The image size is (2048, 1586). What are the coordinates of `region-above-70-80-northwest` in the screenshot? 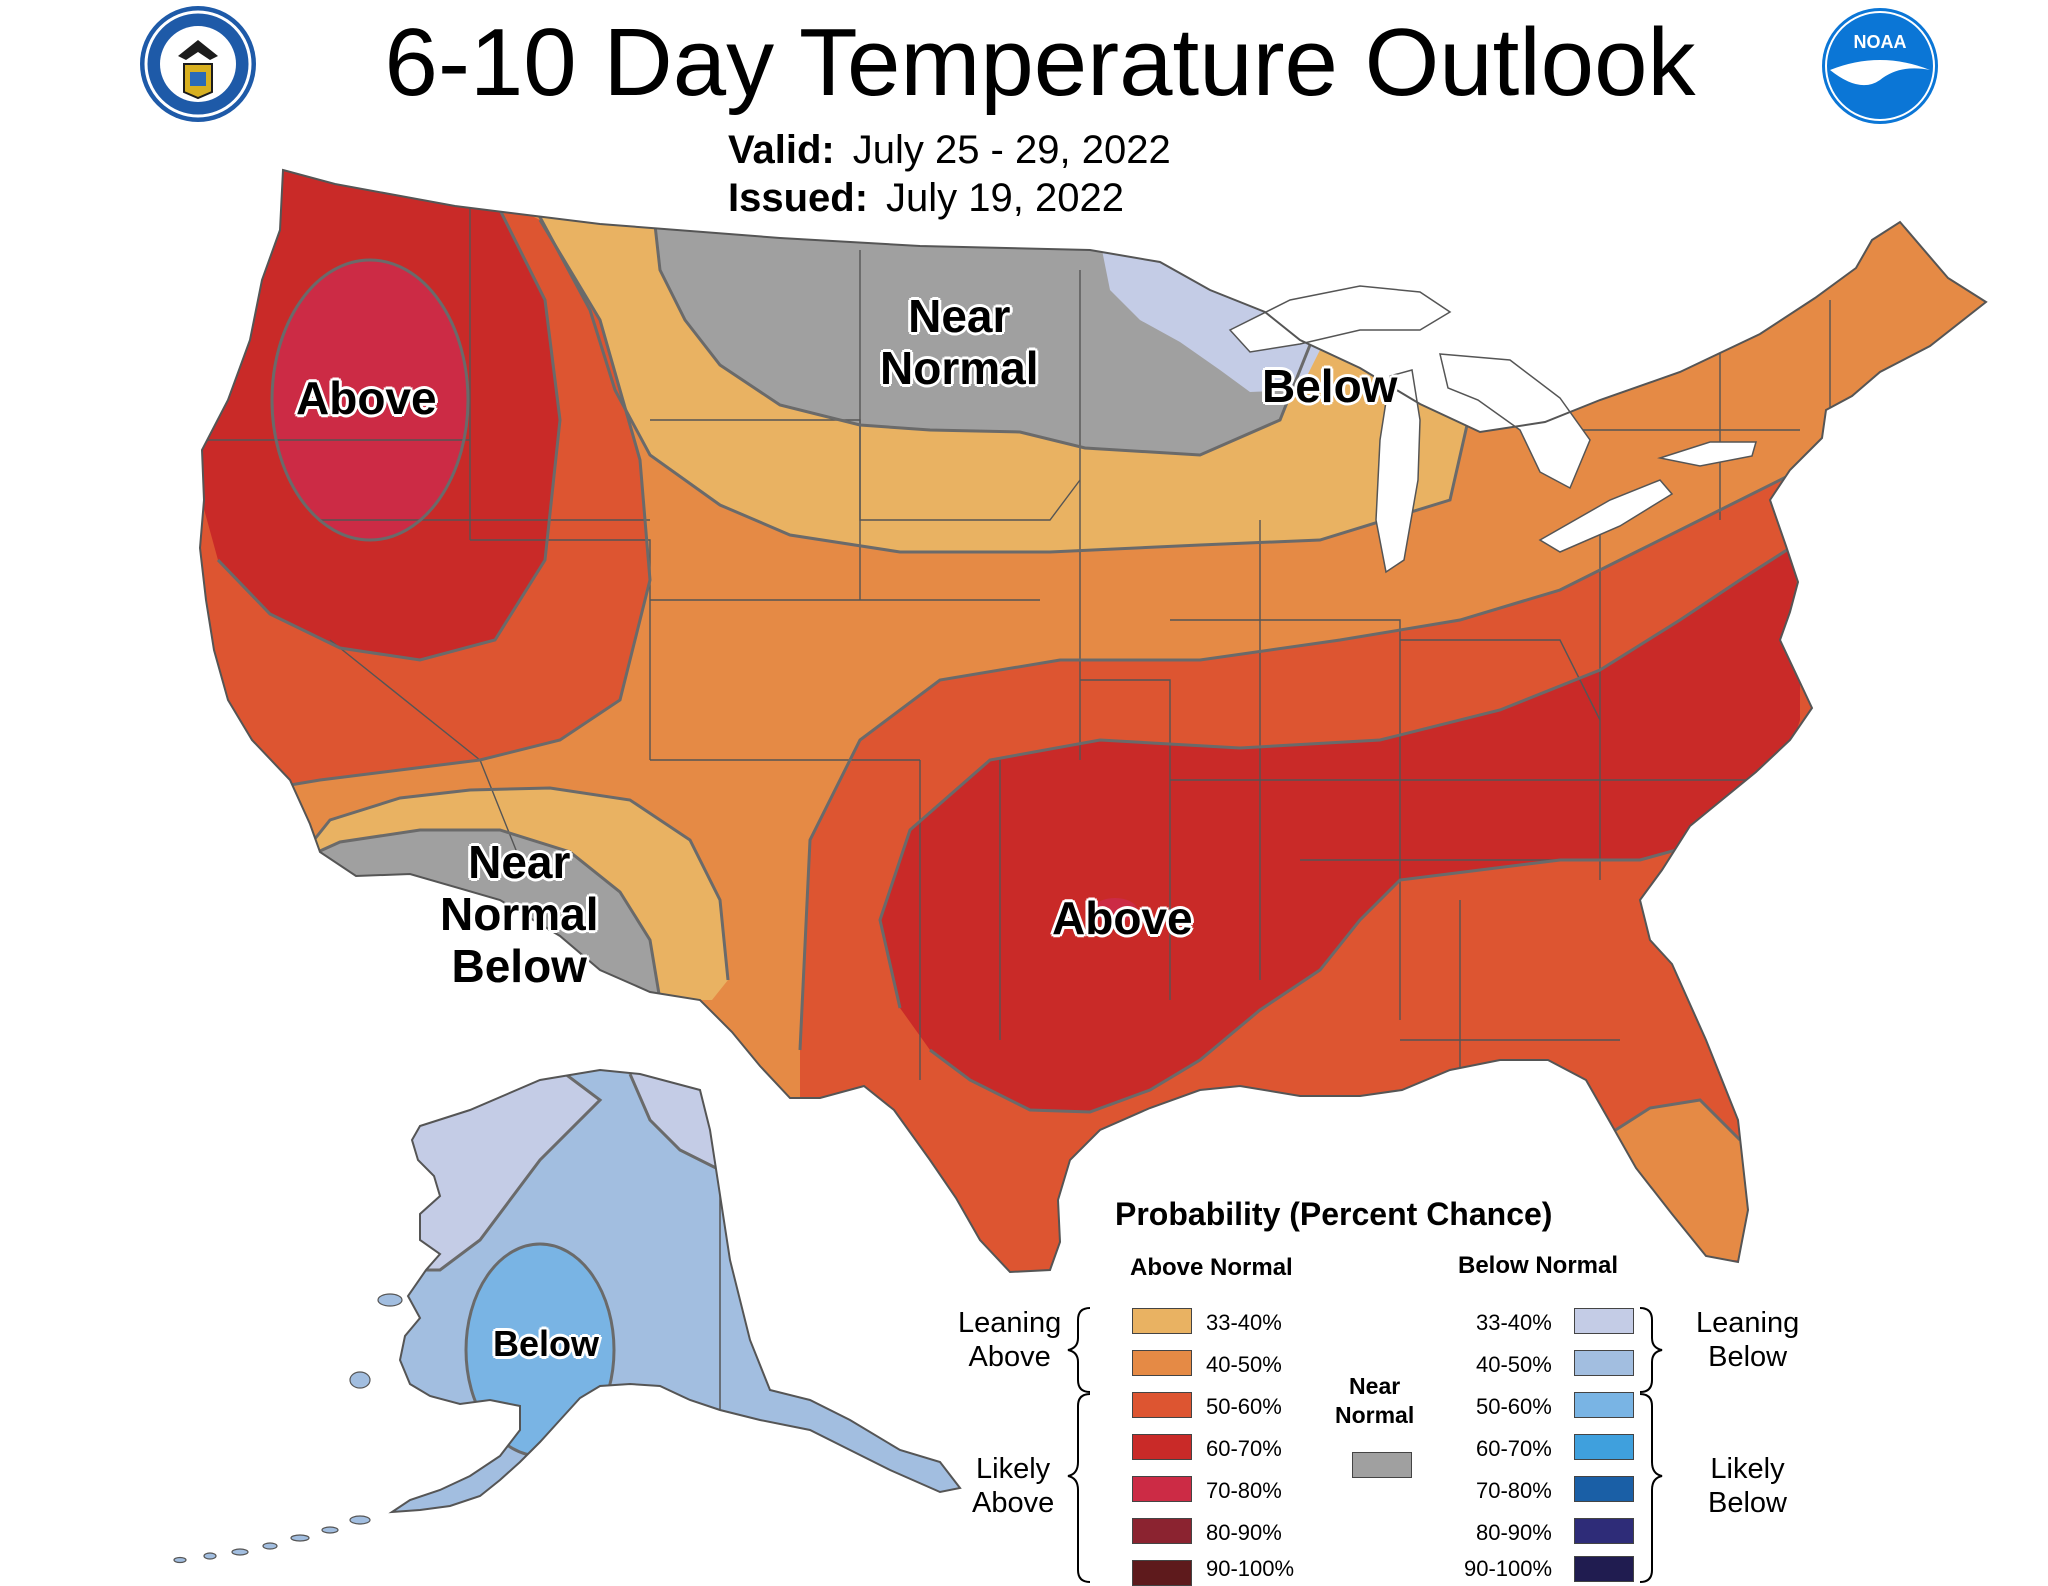 It's located at (370, 400).